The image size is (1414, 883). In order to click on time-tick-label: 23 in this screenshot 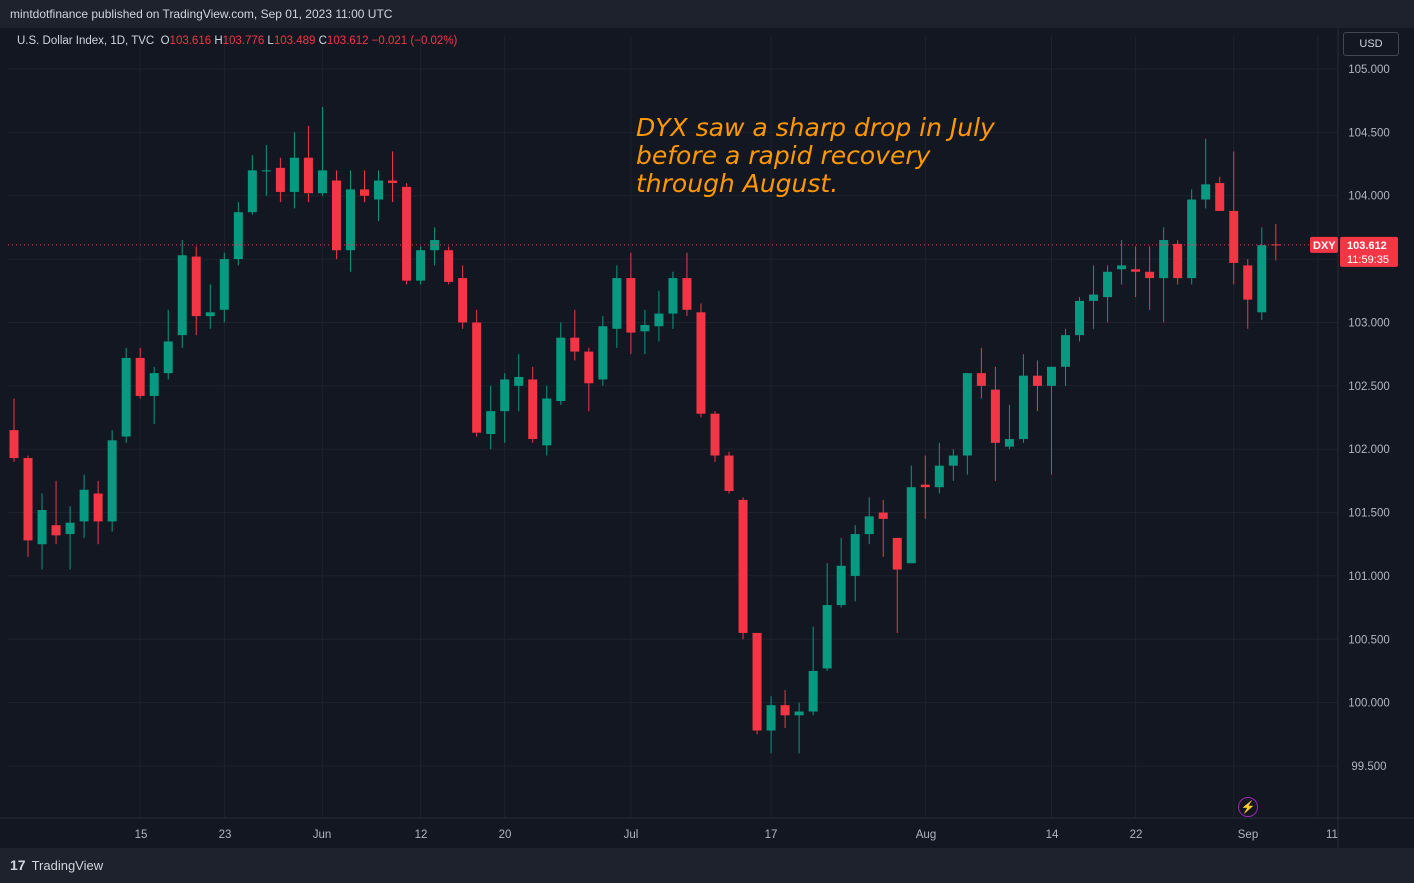, I will do `click(225, 835)`.